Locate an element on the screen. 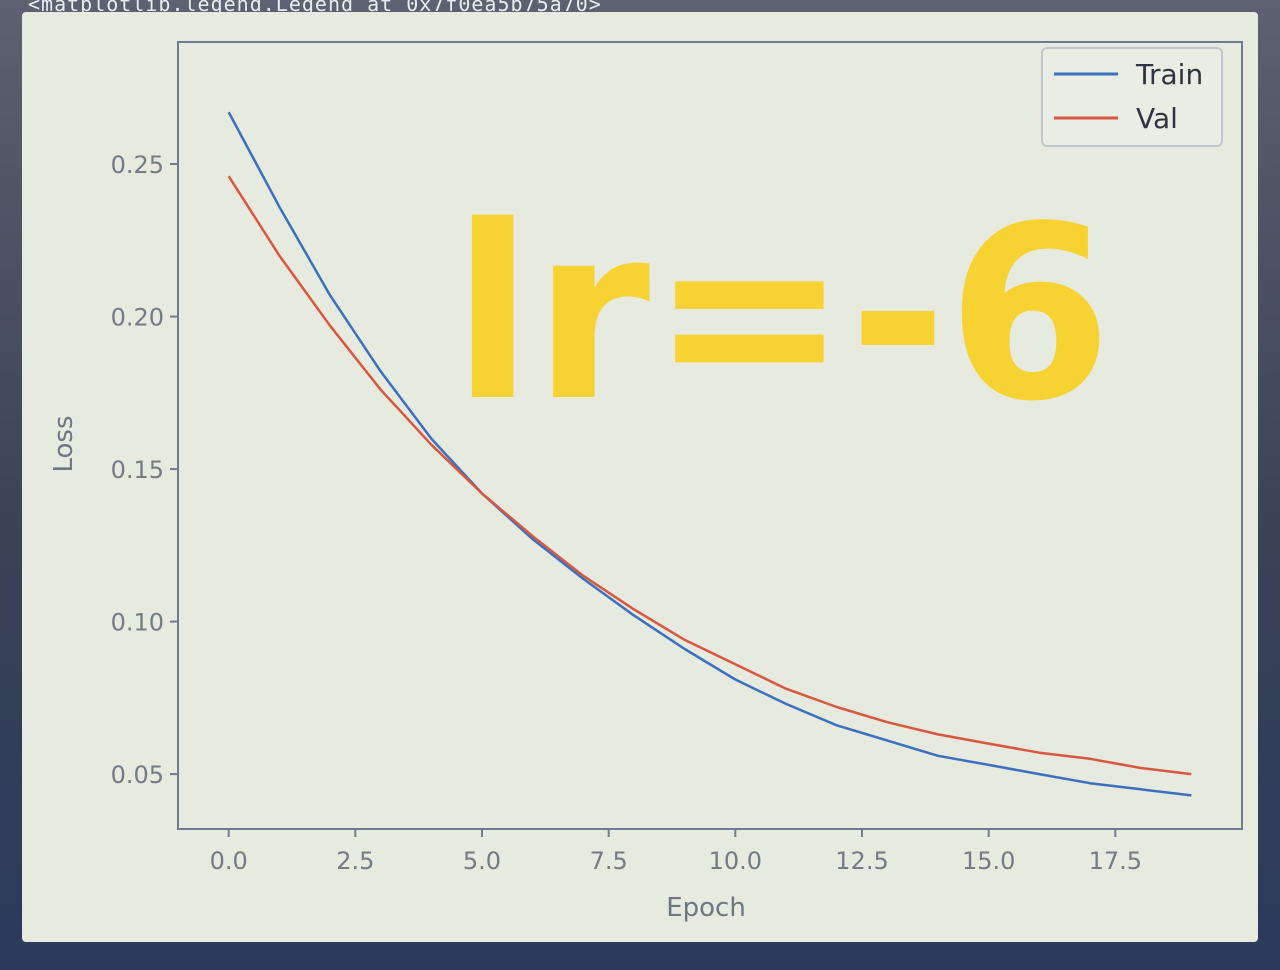 This screenshot has width=1280, height=970. legend-label-val: Val is located at coordinates (1157, 118).